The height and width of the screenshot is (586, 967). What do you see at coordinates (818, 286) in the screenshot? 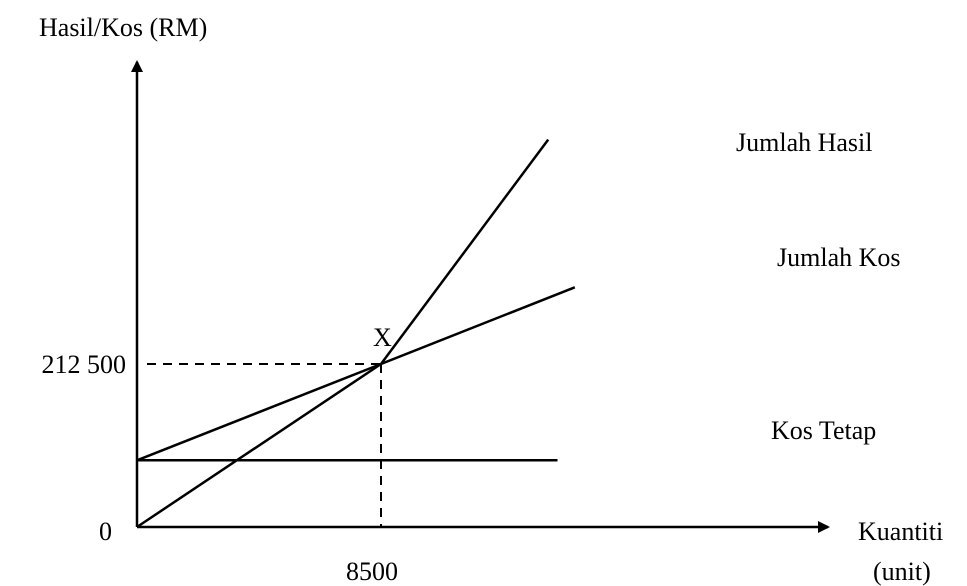
I see `series-labels: Jumlah Hasil Jumlah Kos Kos Tetap` at bounding box center [818, 286].